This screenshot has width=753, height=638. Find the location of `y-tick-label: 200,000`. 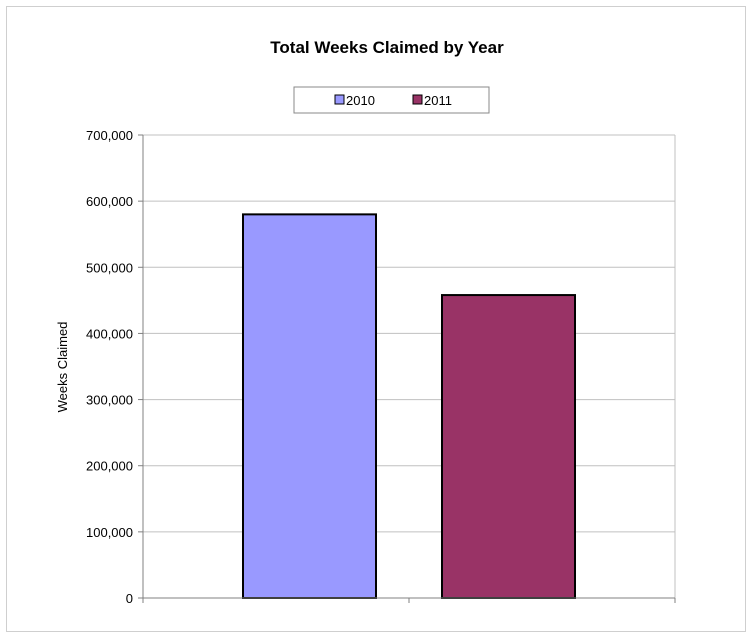

y-tick-label: 200,000 is located at coordinates (109, 466).